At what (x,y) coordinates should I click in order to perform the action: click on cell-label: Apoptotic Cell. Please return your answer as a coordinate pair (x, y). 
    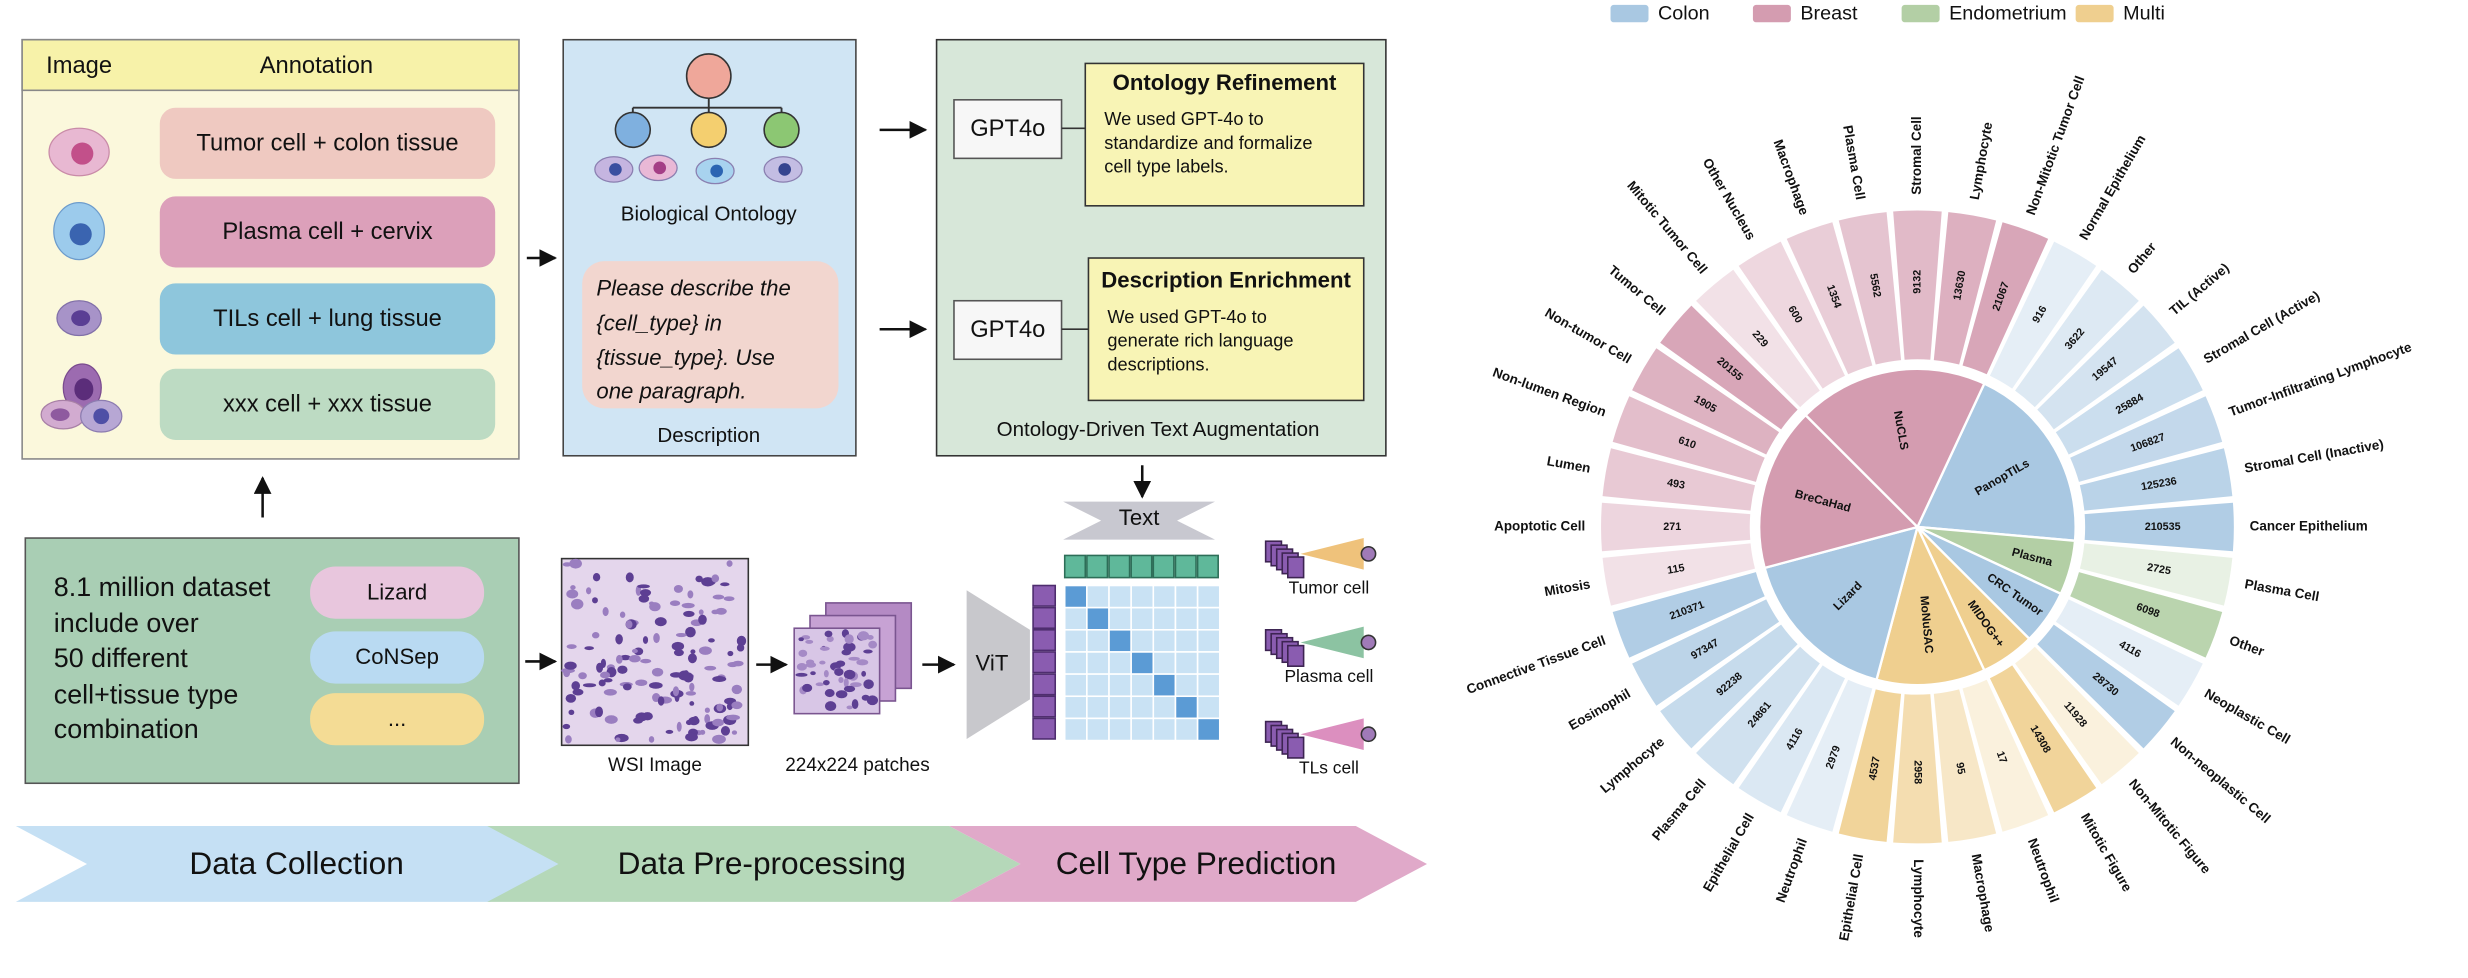
    Looking at the image, I should click on (1539, 526).